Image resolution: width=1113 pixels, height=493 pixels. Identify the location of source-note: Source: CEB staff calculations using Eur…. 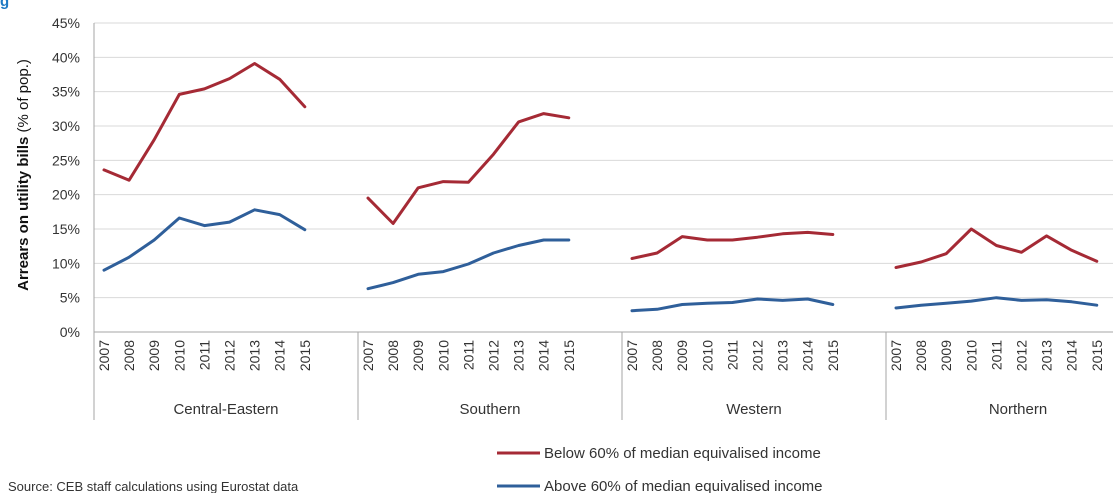
(153, 486).